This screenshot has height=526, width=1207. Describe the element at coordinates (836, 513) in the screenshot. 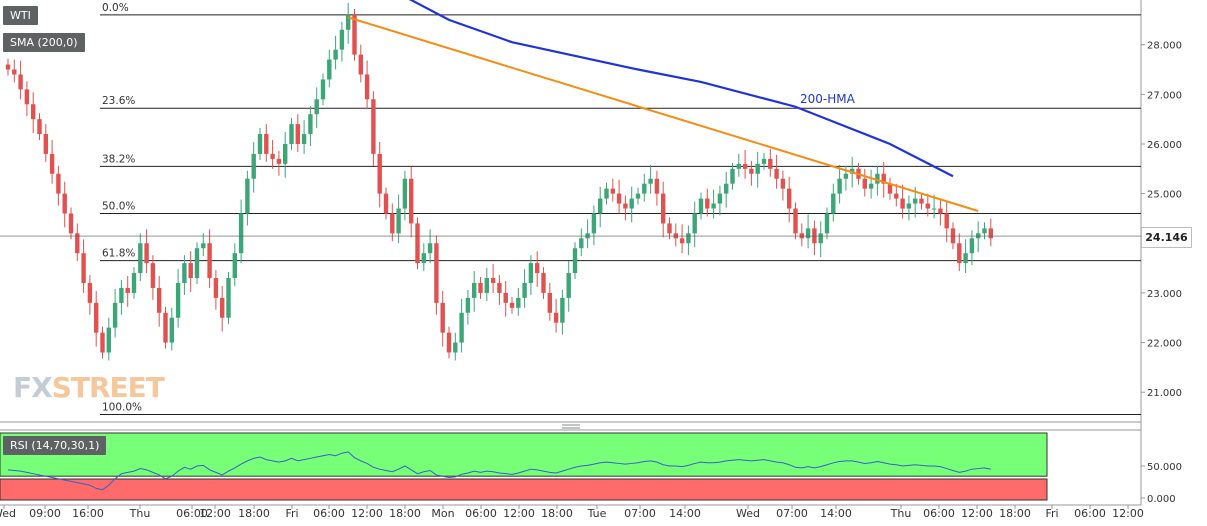

I see `time-tick-label: 14:00` at that location.